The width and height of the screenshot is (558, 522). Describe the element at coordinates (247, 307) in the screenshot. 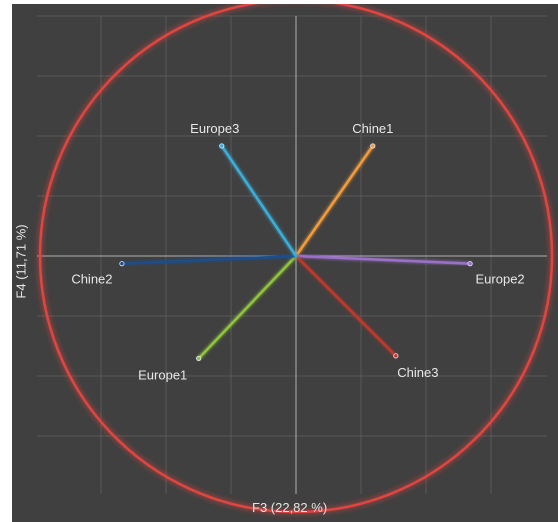

I see `vector-europe1` at that location.